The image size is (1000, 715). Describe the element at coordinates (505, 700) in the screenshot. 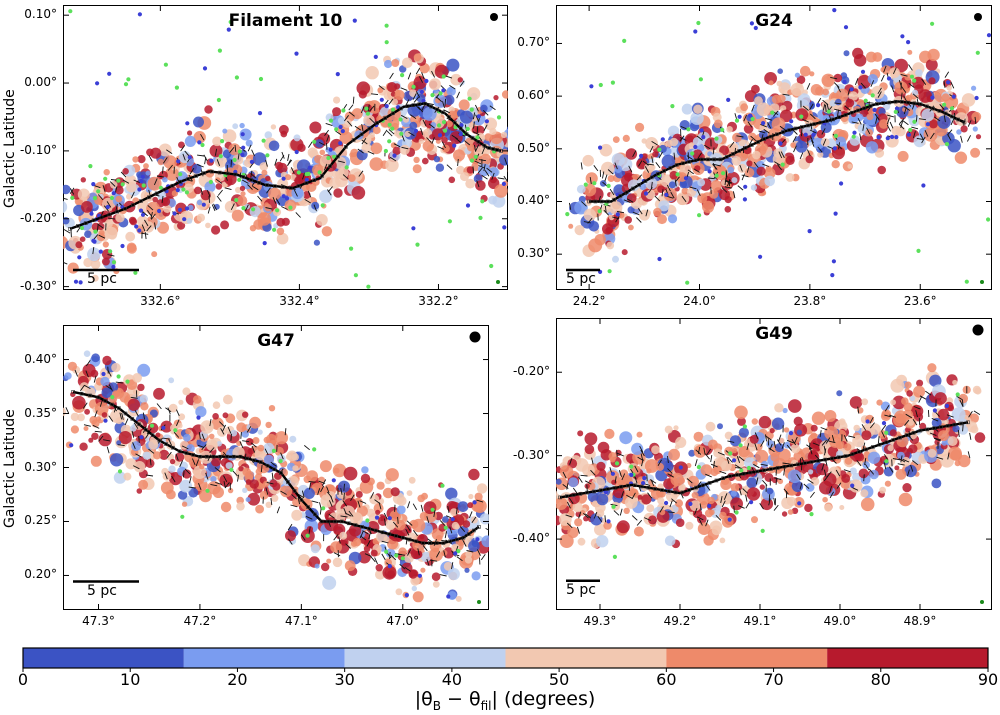

I see `colorbar-label: |θB − θfil| (degrees)` at that location.